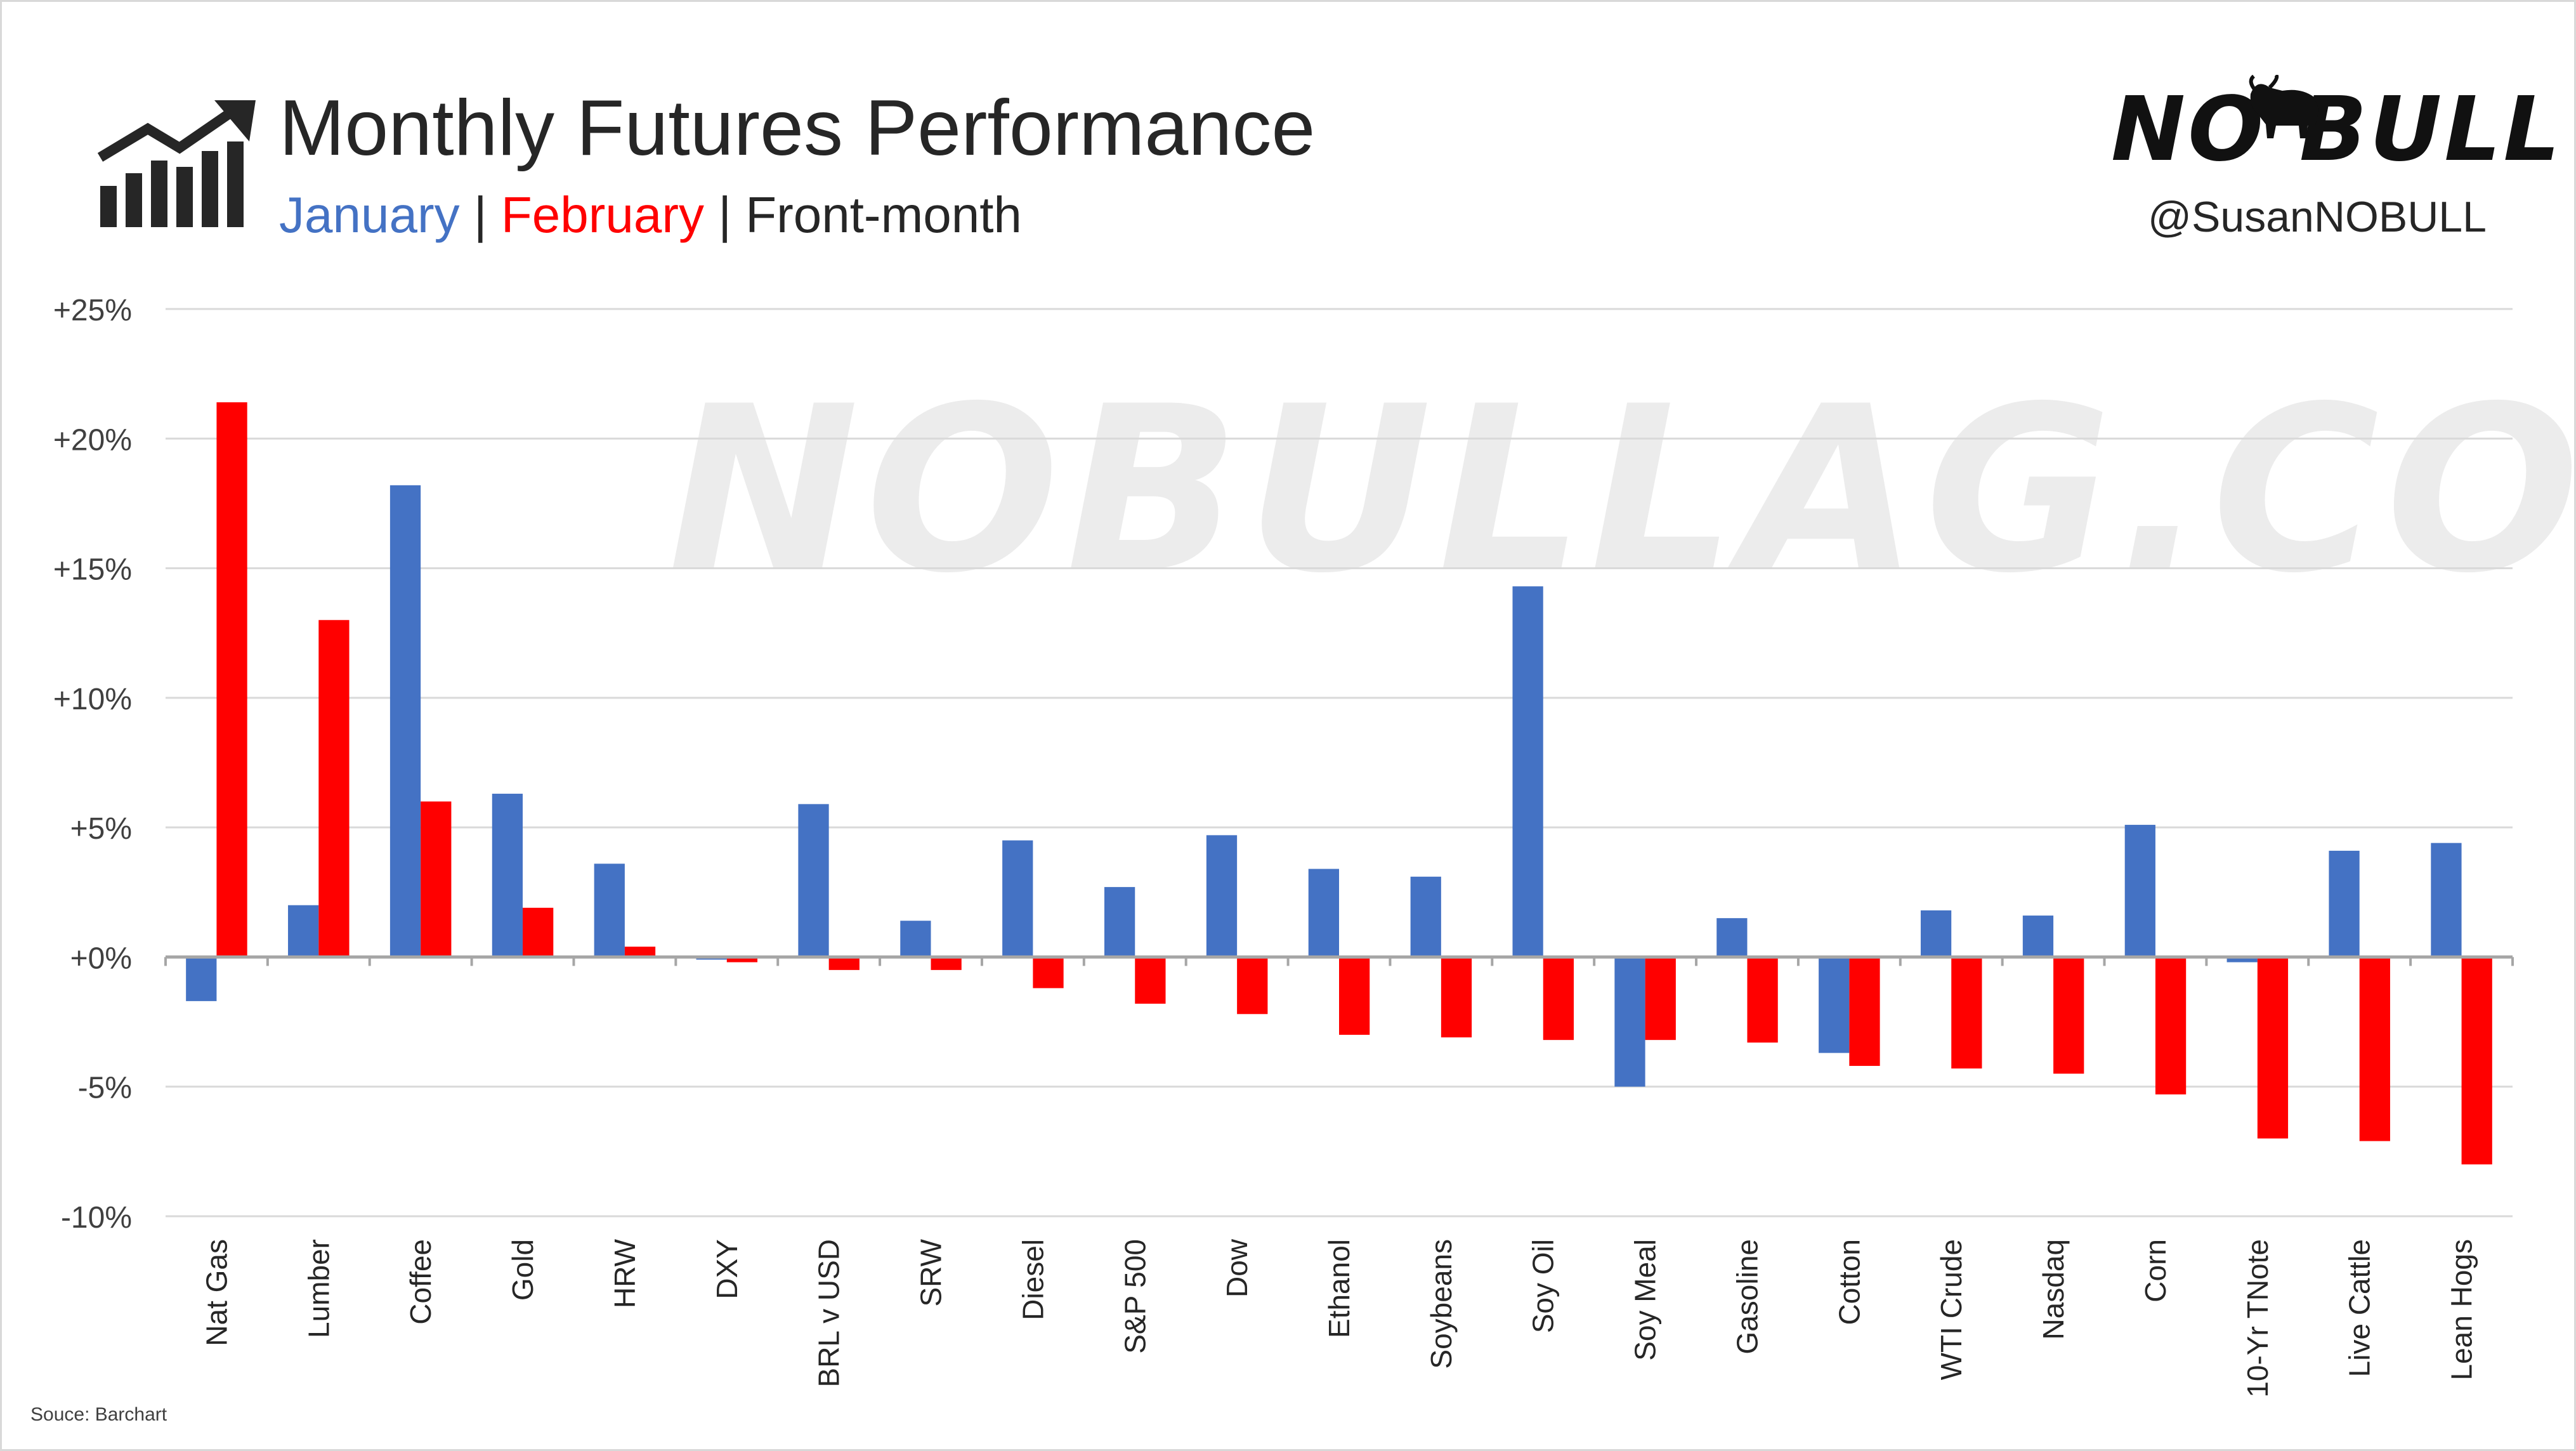 Image resolution: width=2576 pixels, height=1451 pixels. I want to click on x-category-label: Coffee, so click(421, 1282).